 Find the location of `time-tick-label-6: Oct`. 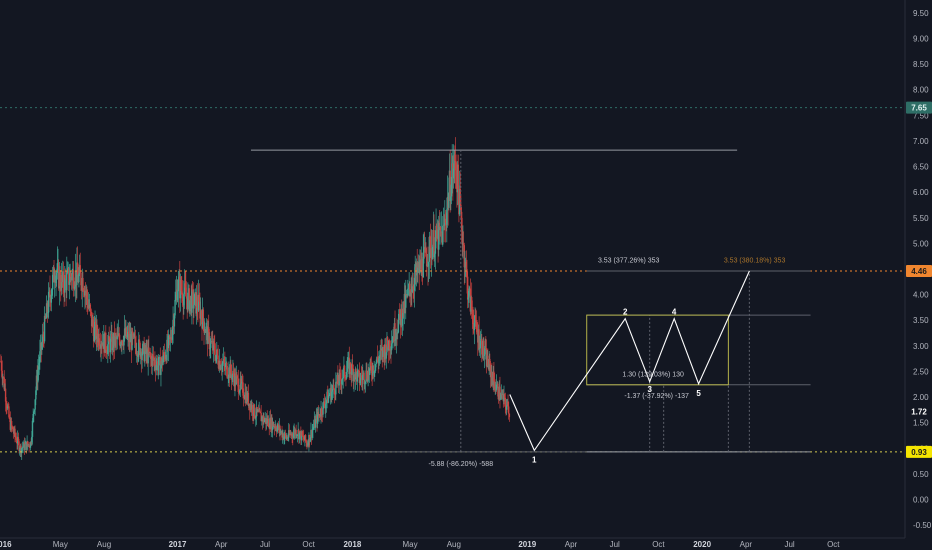

time-tick-label-6: Oct is located at coordinates (308, 544).